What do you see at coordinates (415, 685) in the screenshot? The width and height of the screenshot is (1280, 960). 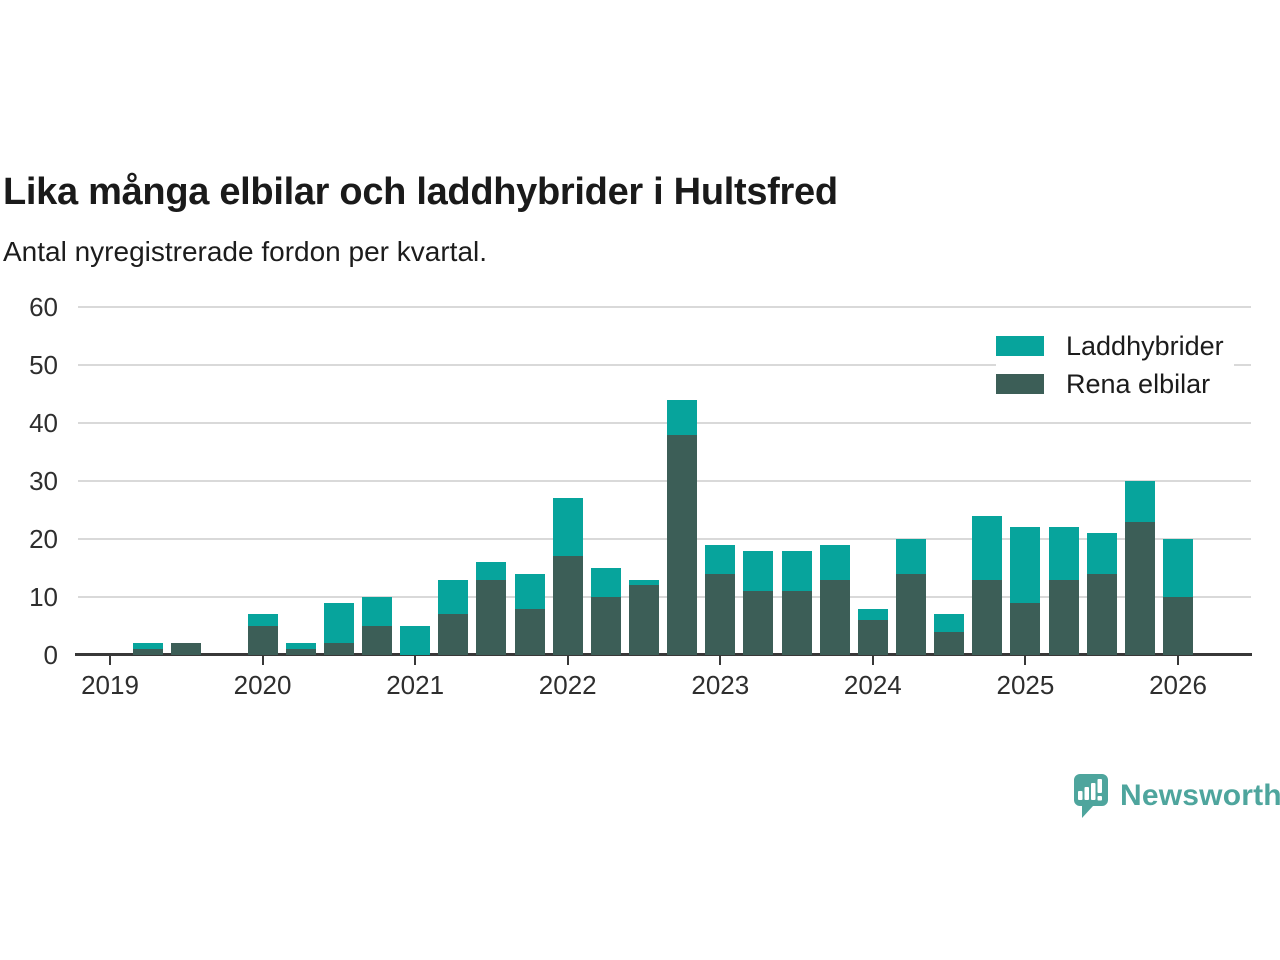 I see `x-axis-tick-label: 2021` at bounding box center [415, 685].